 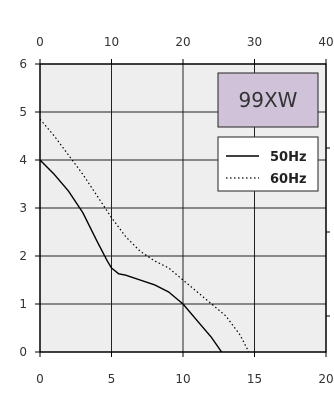 I want to click on model-label: 99XW, so click(x=268, y=100).